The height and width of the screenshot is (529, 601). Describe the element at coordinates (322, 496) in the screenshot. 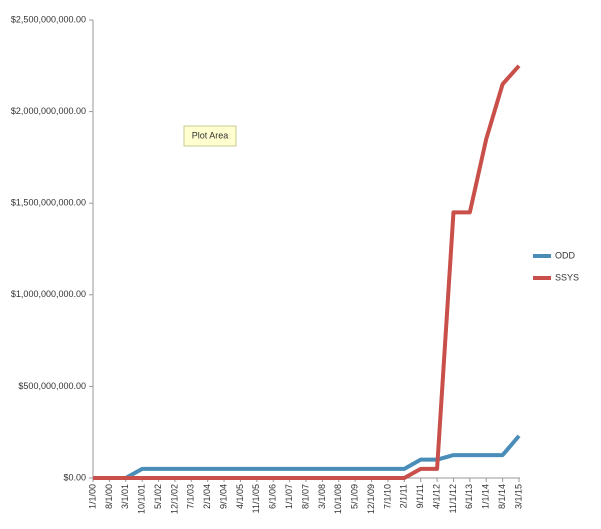

I see `x-tick-label: 3/1/08` at that location.